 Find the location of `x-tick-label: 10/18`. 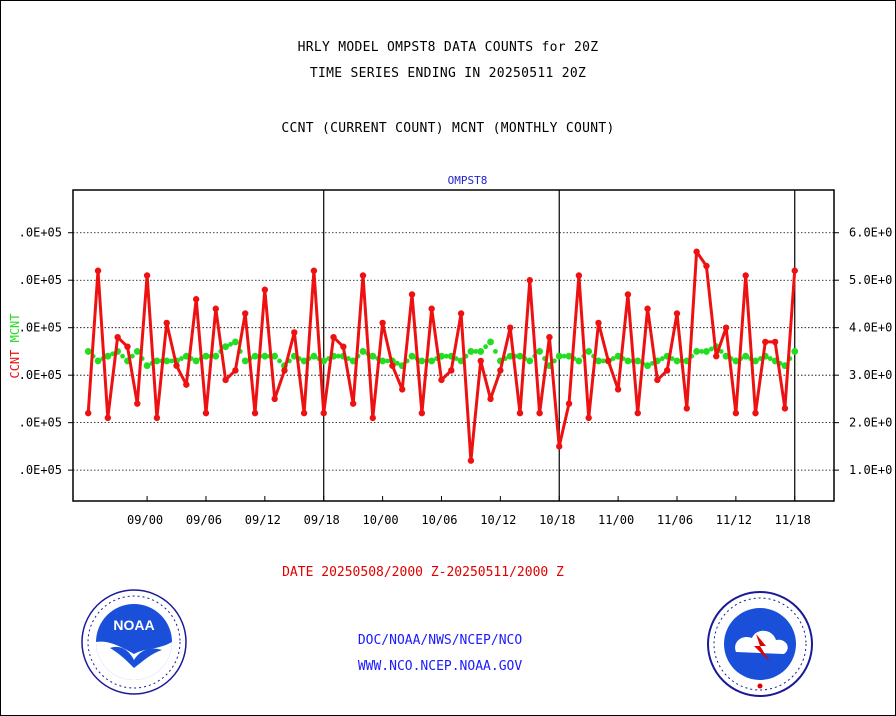

x-tick-label: 10/18 is located at coordinates (557, 520).